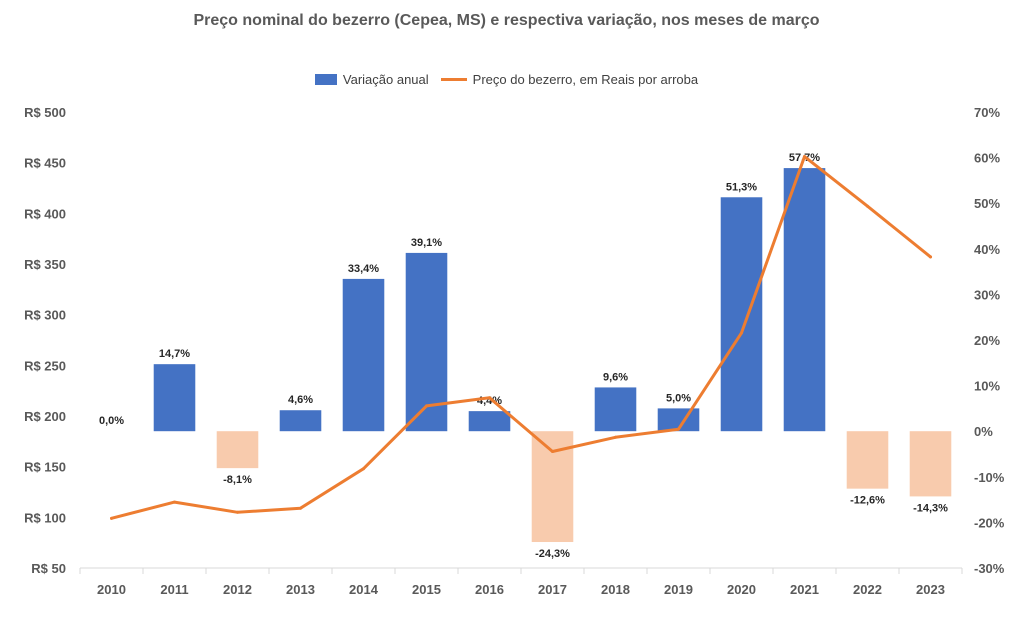 This screenshot has height=630, width=1013. Describe the element at coordinates (45, 467) in the screenshot. I see `y-left-tick-label: R$ 150` at that location.